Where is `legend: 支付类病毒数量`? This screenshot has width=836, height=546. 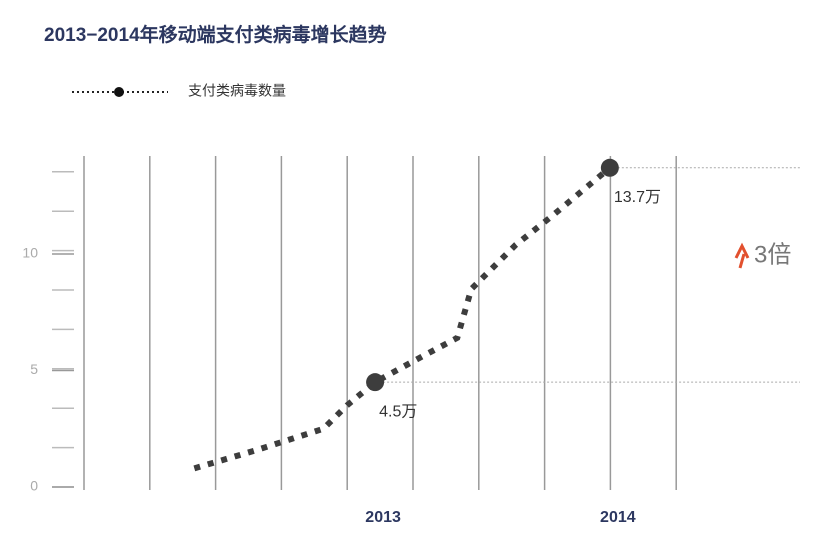 legend: 支付类病毒数量 is located at coordinates (179, 91).